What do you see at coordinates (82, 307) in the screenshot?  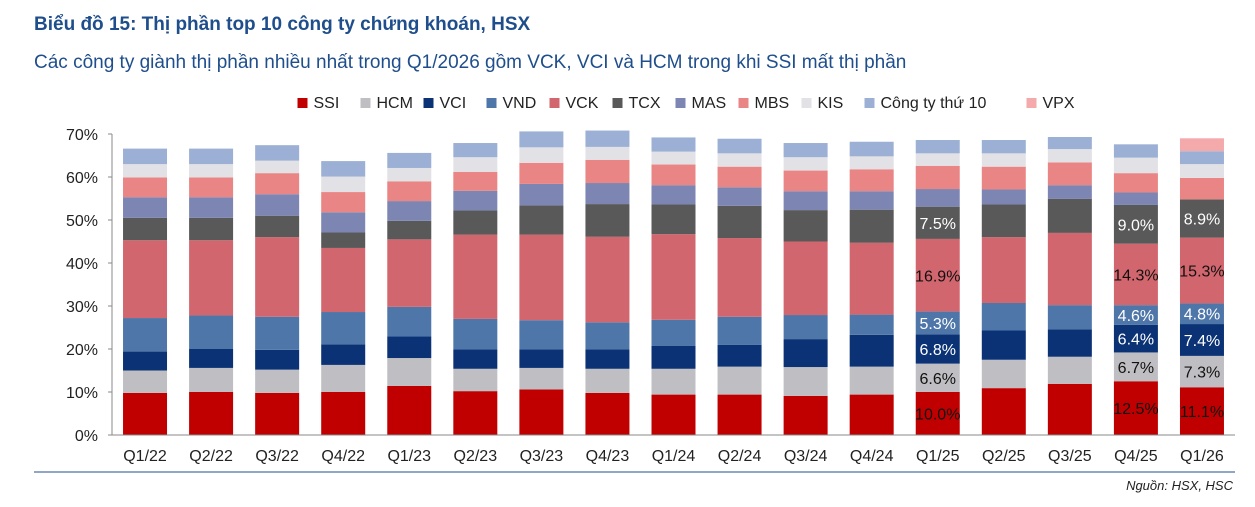 I see `y-tick-label: 30%` at bounding box center [82, 307].